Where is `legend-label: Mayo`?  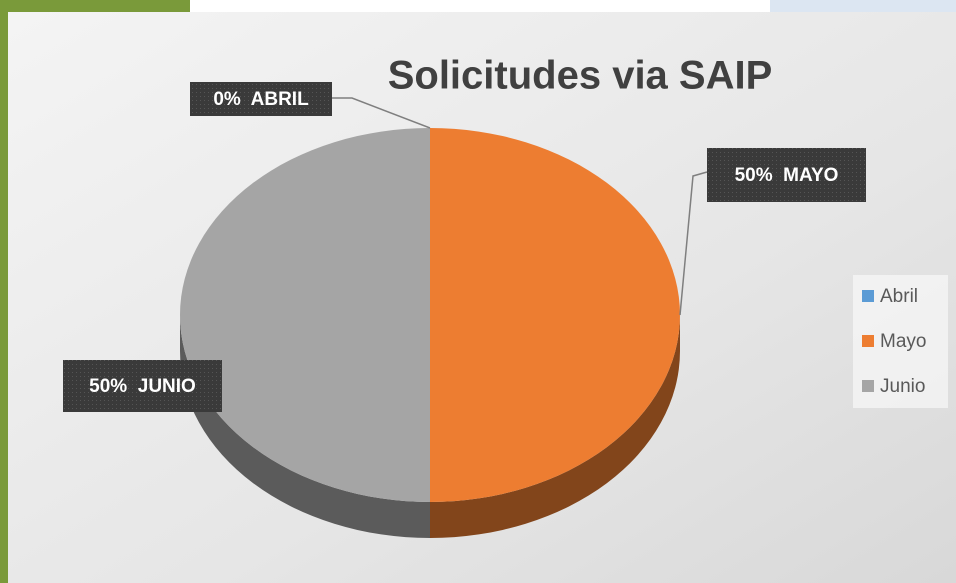
legend-label: Mayo is located at coordinates (903, 341).